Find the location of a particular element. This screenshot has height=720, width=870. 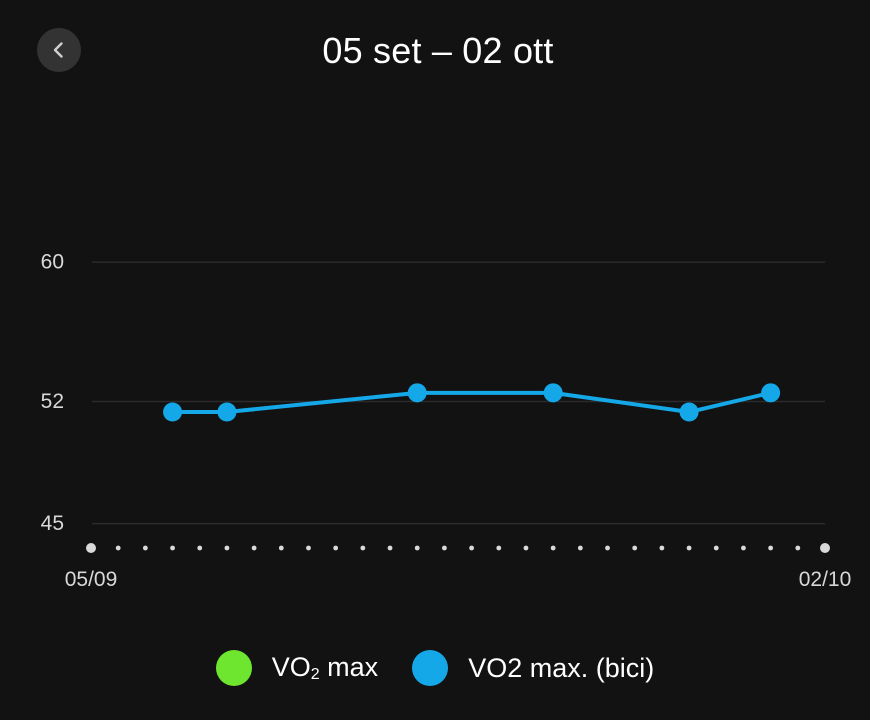

legend-item-vo2max: VO2 max is located at coordinates (297, 668).